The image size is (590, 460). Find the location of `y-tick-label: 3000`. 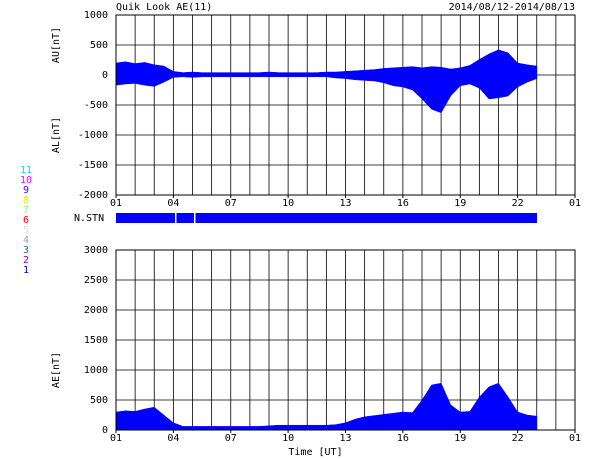

y-tick-label: 3000 is located at coordinates (96, 250).